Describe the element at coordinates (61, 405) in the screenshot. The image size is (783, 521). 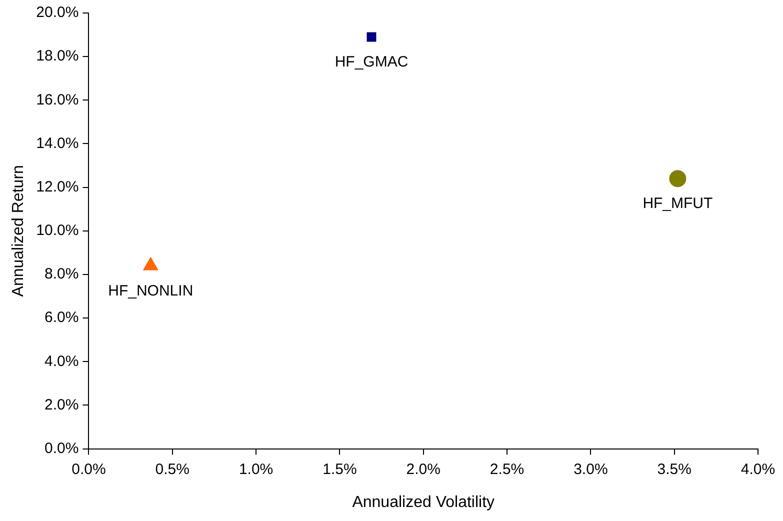
I see `y-tick-label: 2.0%` at that location.